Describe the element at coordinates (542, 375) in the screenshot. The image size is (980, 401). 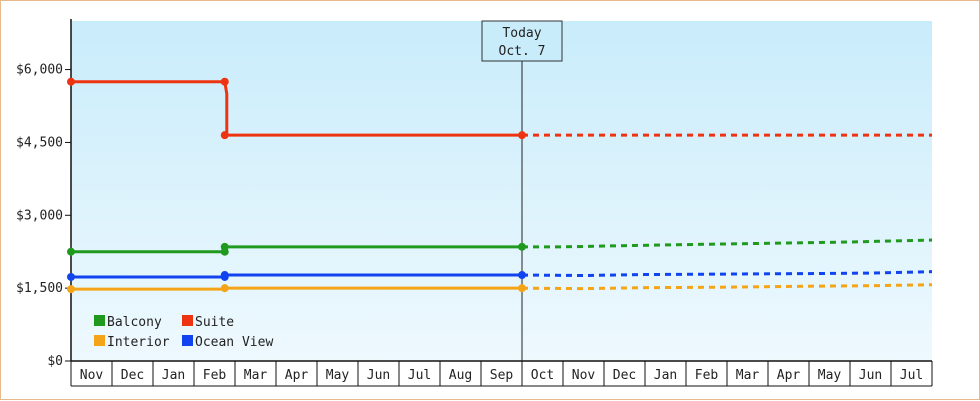
I see `x-tick-label: Oct` at that location.